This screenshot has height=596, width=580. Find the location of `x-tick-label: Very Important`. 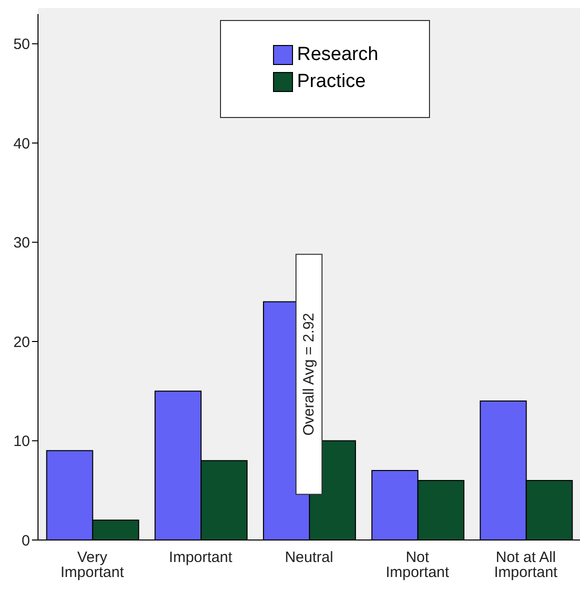

x-tick-label: Very Important is located at coordinates (92, 565).